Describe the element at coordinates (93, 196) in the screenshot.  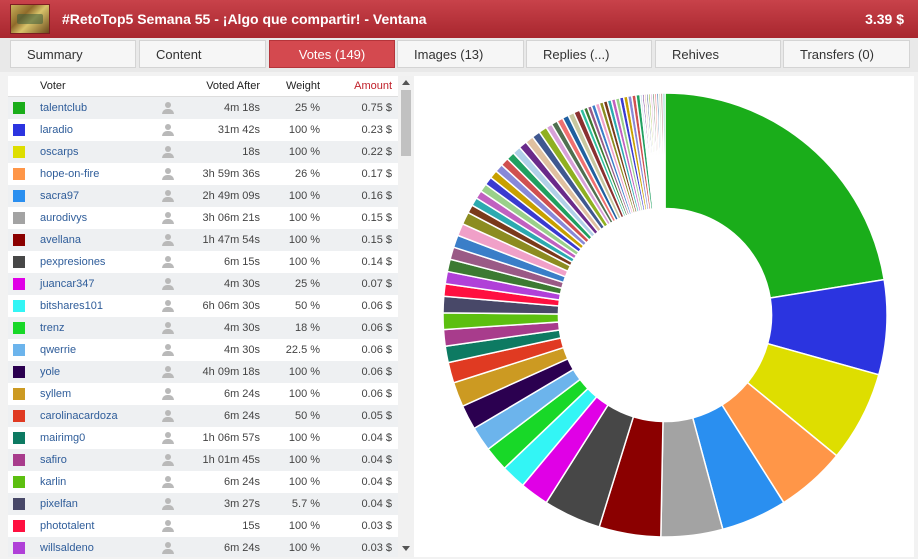
I see `voter-name-link: sacra97` at that location.